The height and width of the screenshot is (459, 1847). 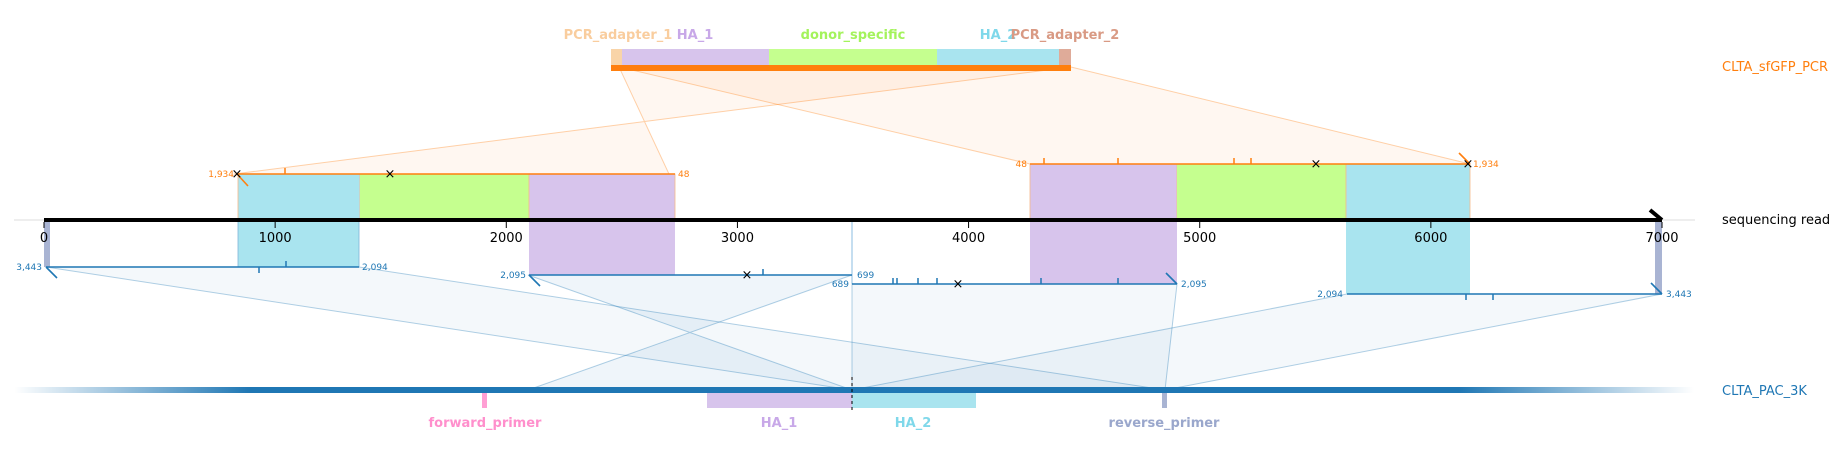 What do you see at coordinates (1486, 165) in the screenshot?
I see `donor-alignment-b-end-label: 1,934` at bounding box center [1486, 165].